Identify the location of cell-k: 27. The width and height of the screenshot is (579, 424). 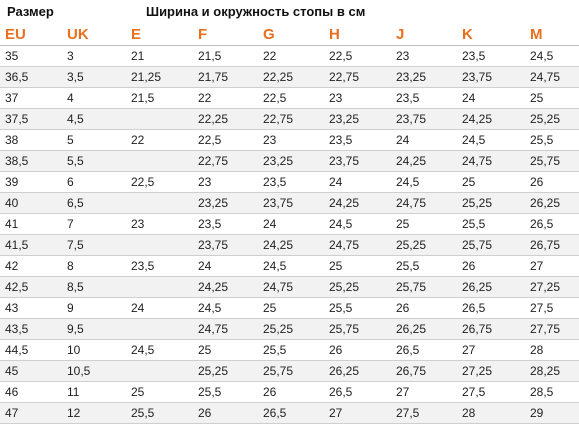
(491, 350).